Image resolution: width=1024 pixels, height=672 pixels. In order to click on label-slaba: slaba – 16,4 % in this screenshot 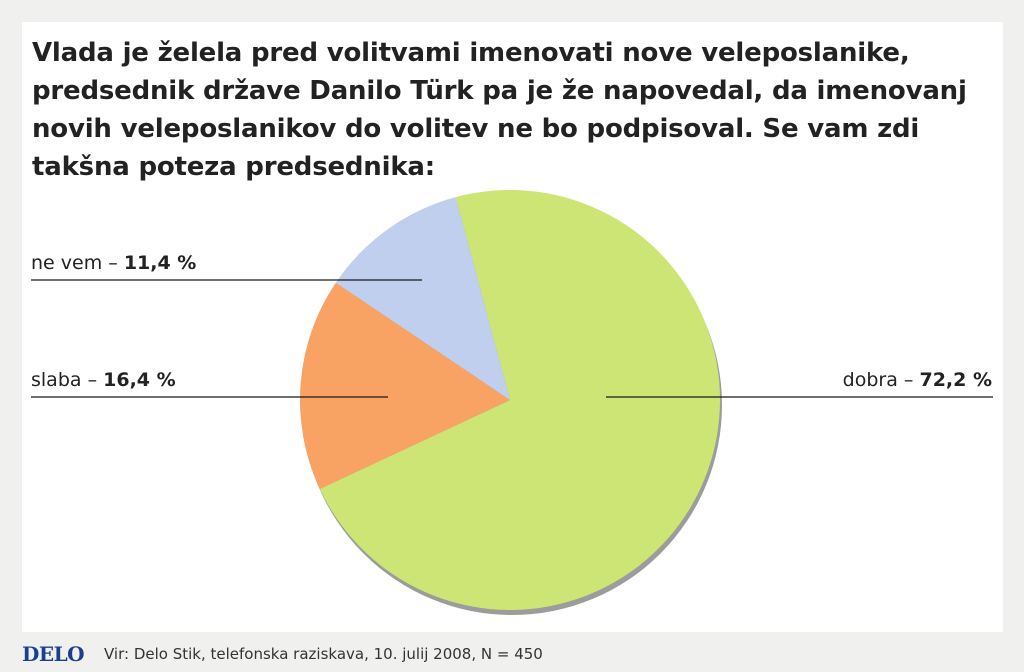, I will do `click(103, 380)`.